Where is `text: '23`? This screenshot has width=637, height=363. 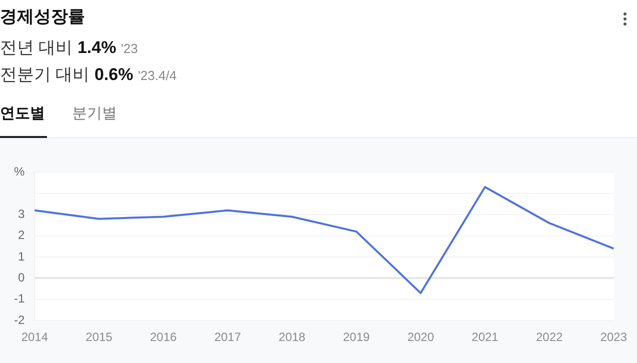
text: '23 is located at coordinates (129, 48).